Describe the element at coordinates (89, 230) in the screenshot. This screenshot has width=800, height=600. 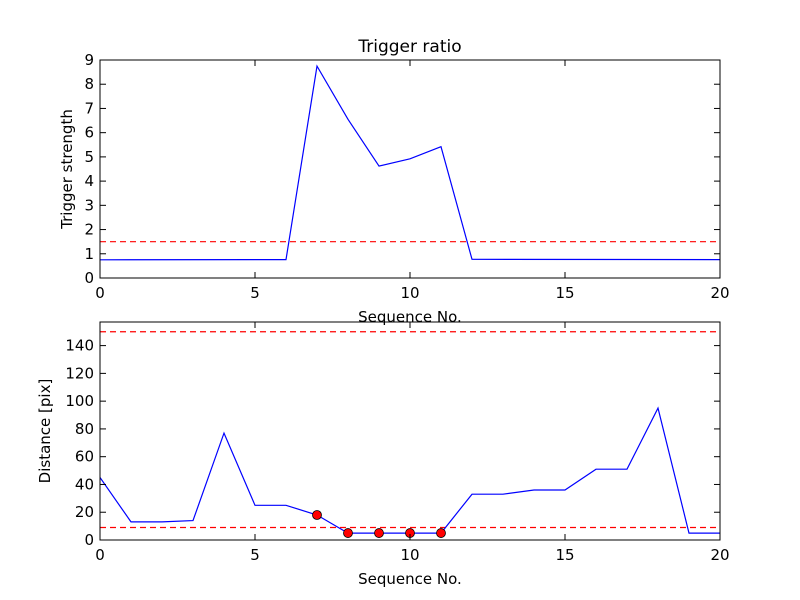
I see `y-tick-label: 2` at that location.